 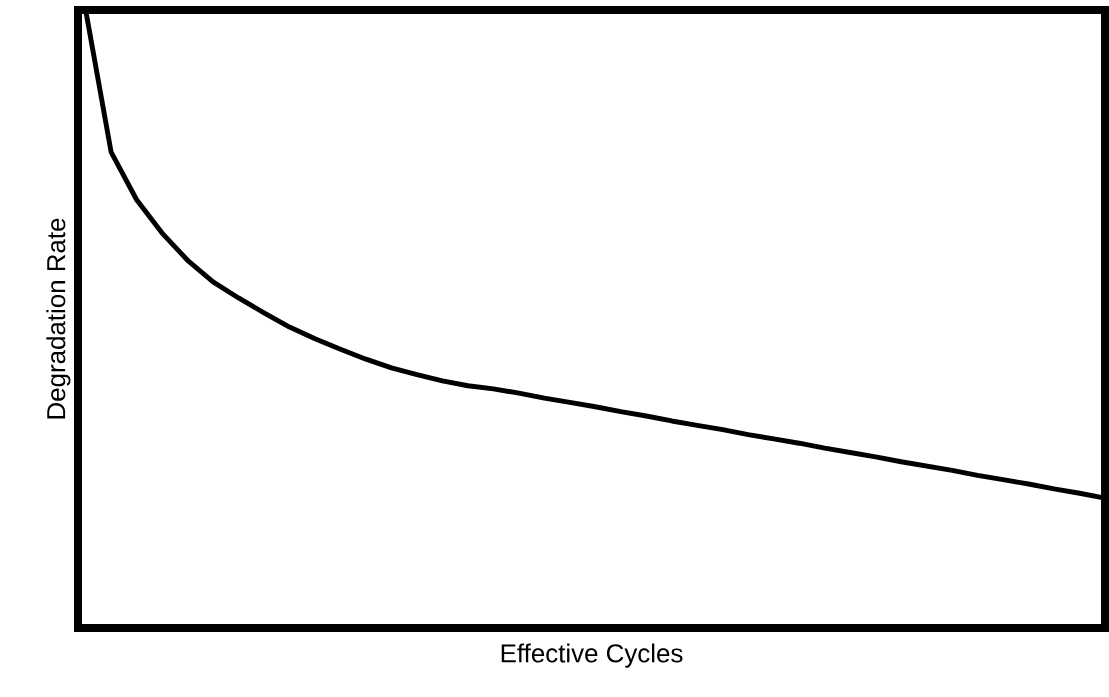 I want to click on y-axis-title: Degradation Rate, so click(x=58, y=318).